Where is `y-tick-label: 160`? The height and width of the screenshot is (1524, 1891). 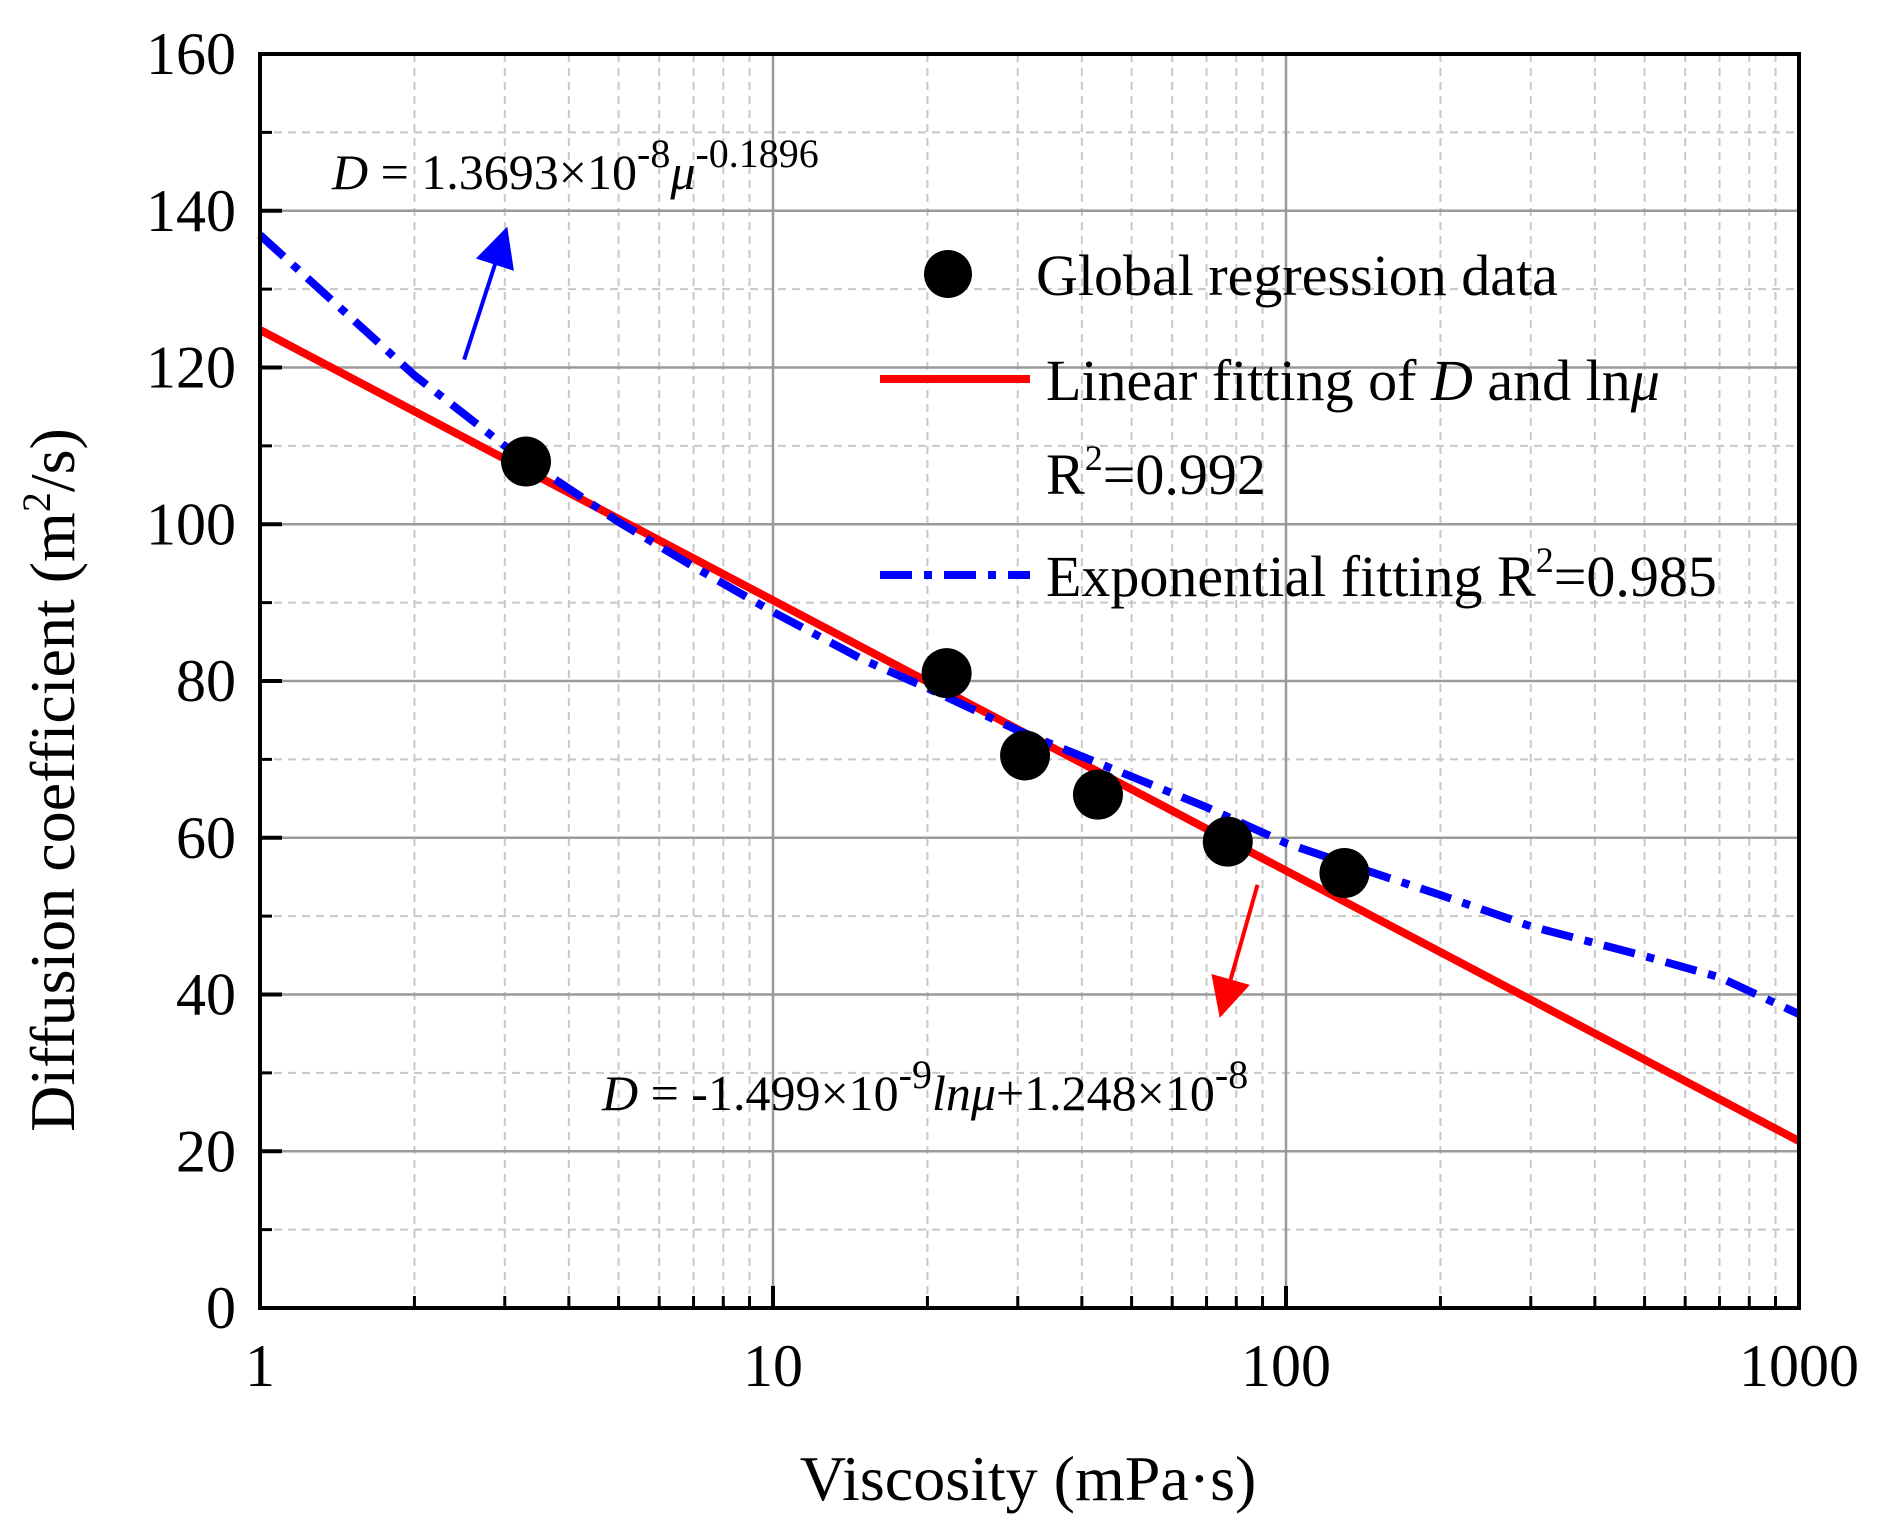 y-tick-label: 160 is located at coordinates (191, 54).